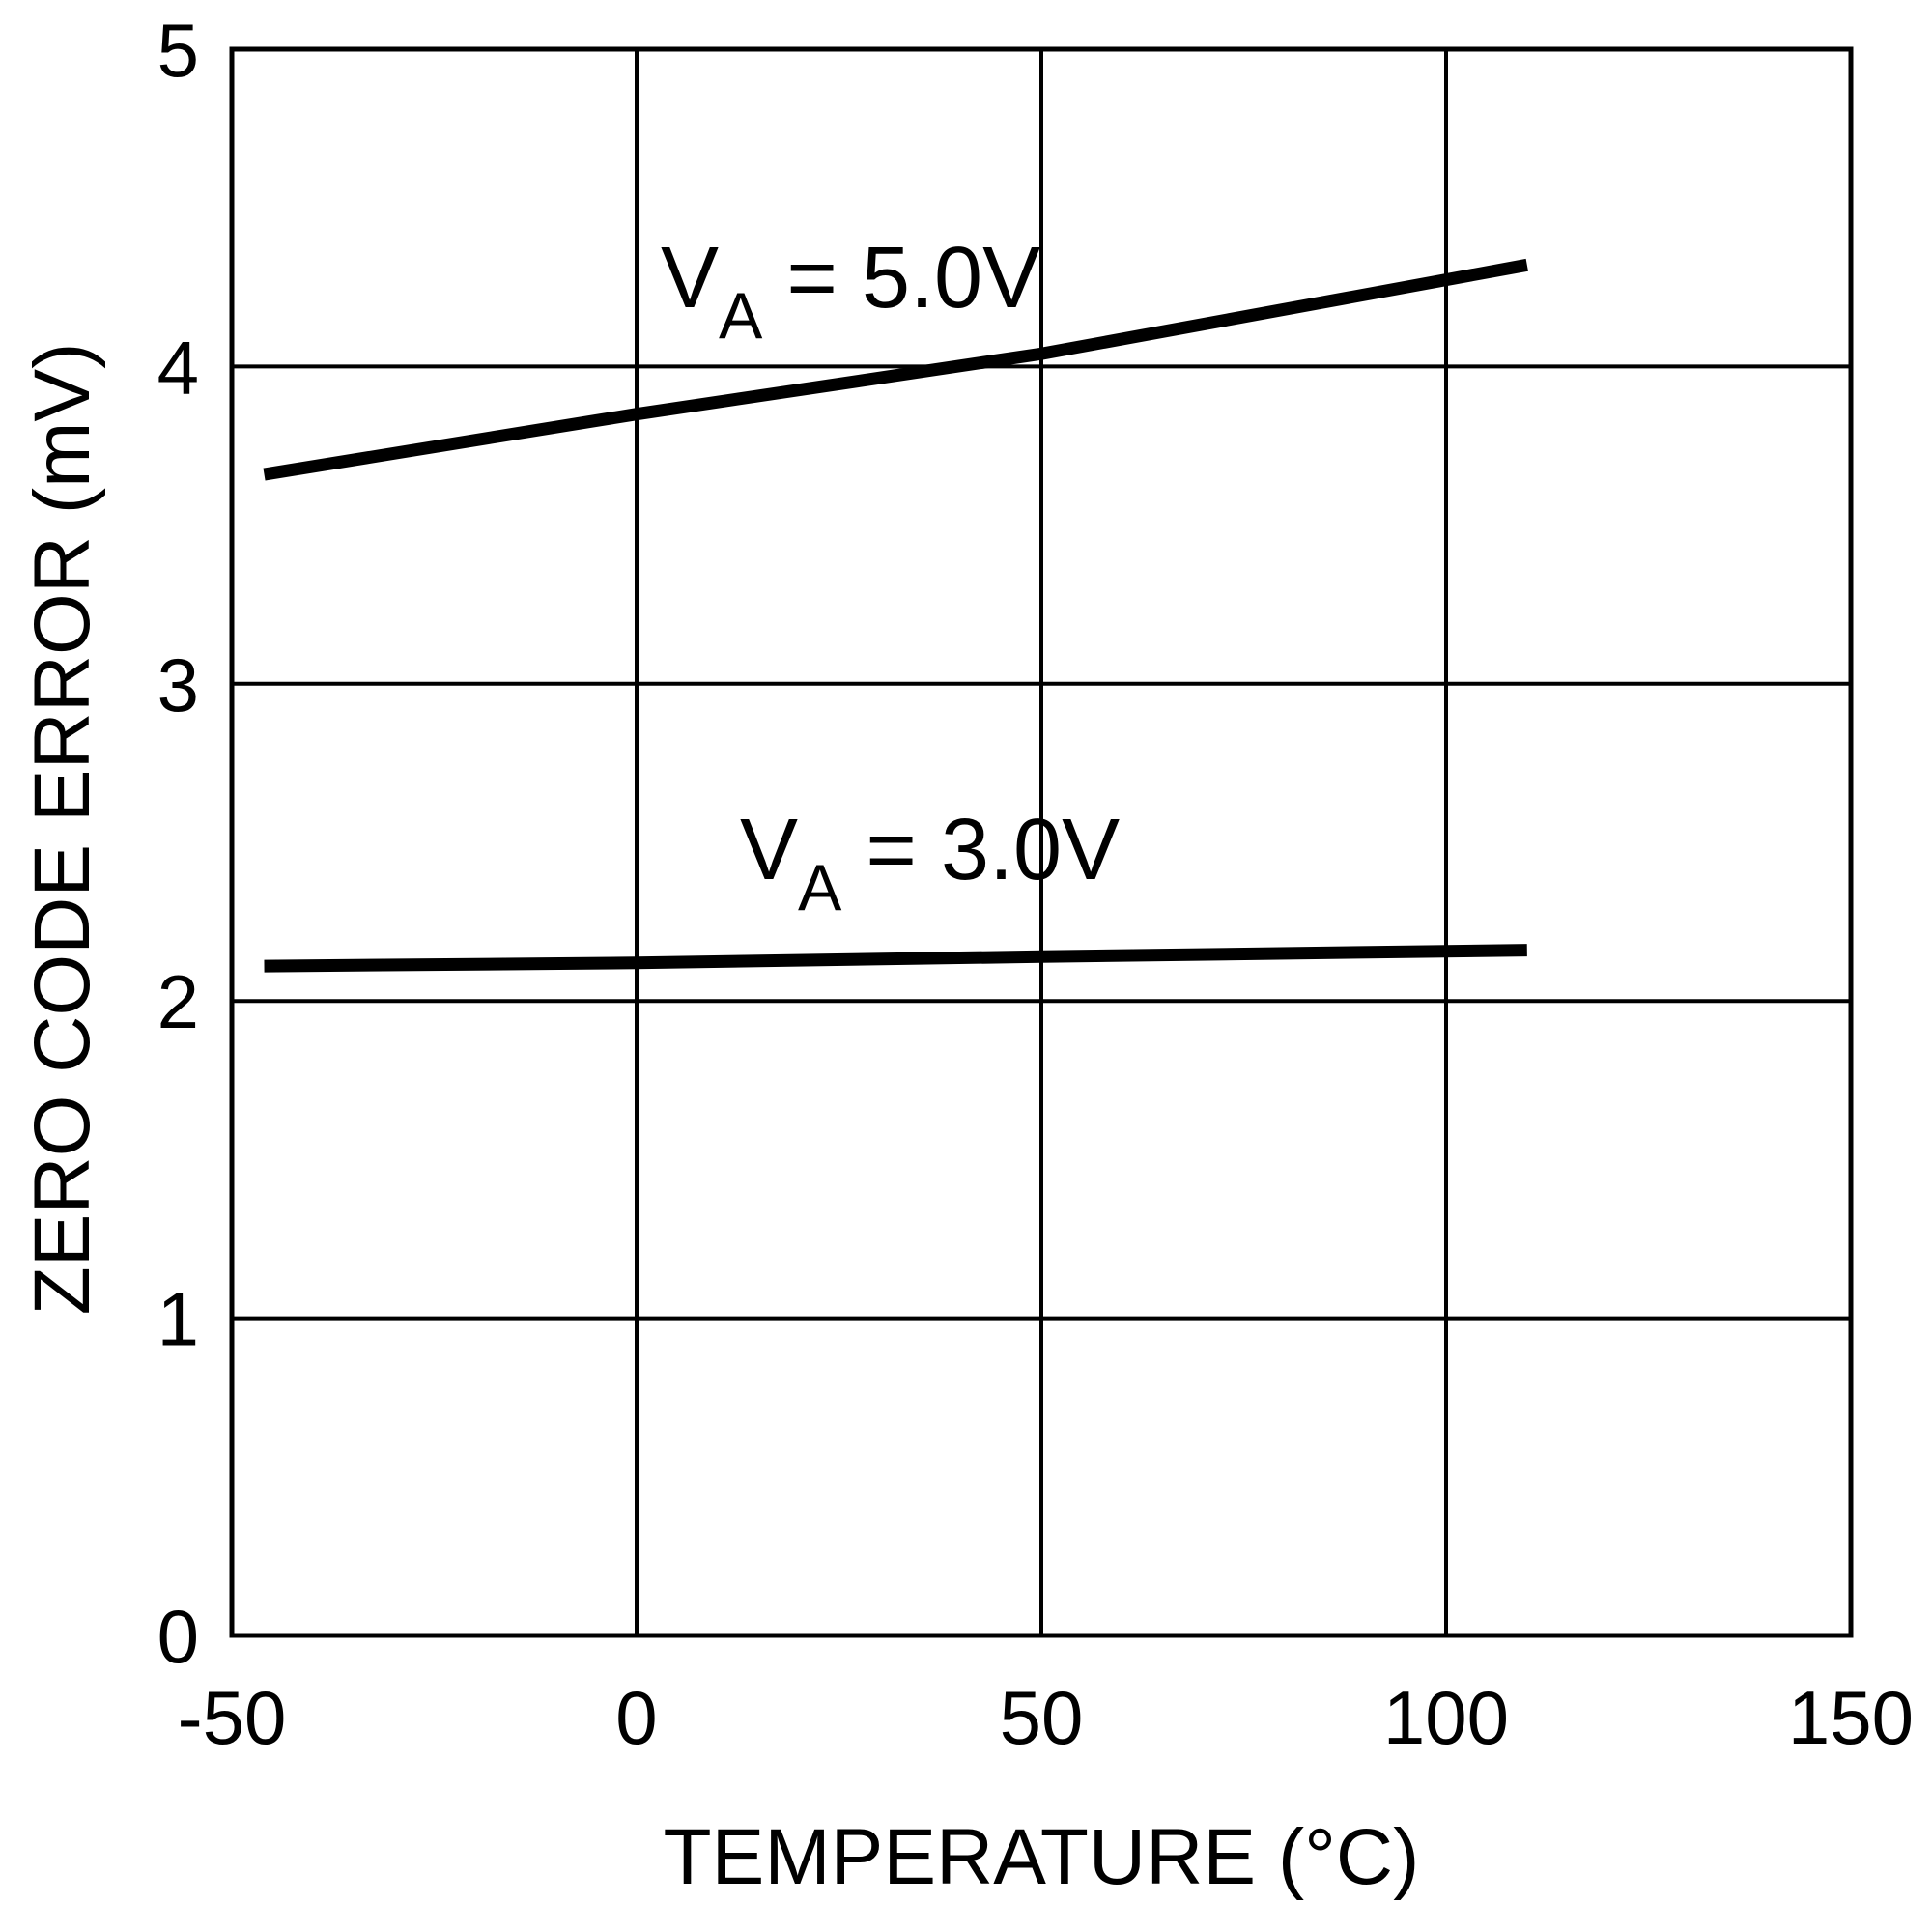 The image size is (1932, 1932). What do you see at coordinates (178, 1002) in the screenshot?
I see `y-tick-label: 2` at bounding box center [178, 1002].